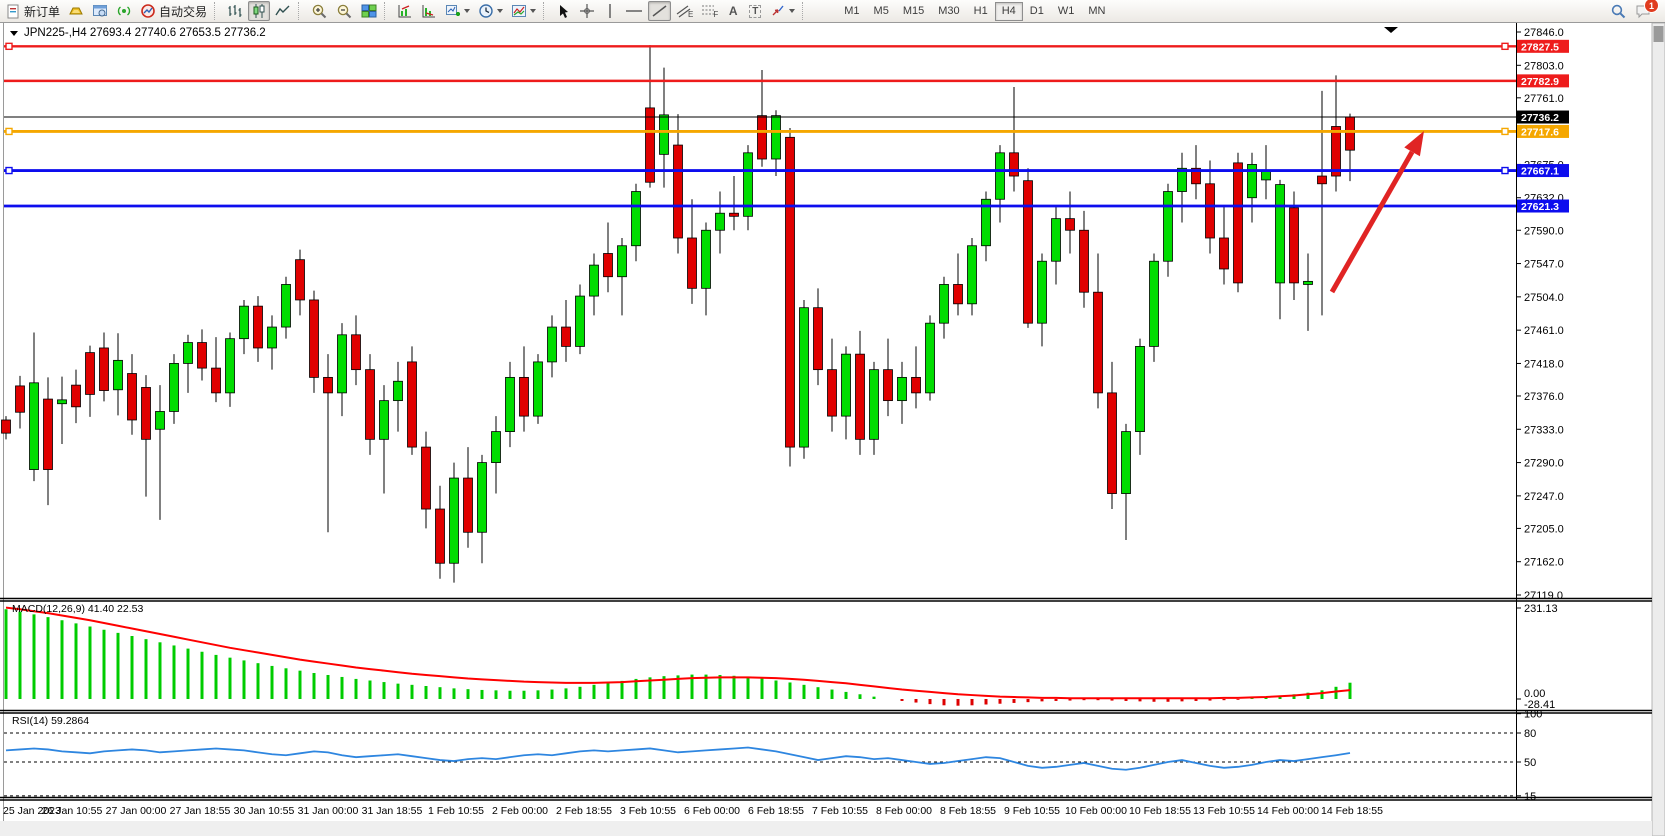  What do you see at coordinates (832, 11) in the screenshot?
I see `main-toolbar: 新订单 自动交易` at bounding box center [832, 11].